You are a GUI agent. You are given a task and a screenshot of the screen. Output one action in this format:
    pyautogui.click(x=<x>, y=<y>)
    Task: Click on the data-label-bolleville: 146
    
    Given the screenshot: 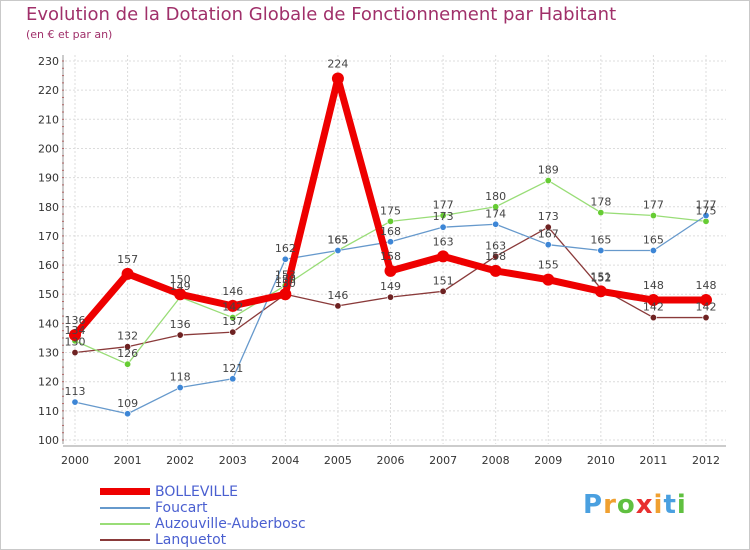 What is the action you would take?
    pyautogui.click(x=232, y=291)
    